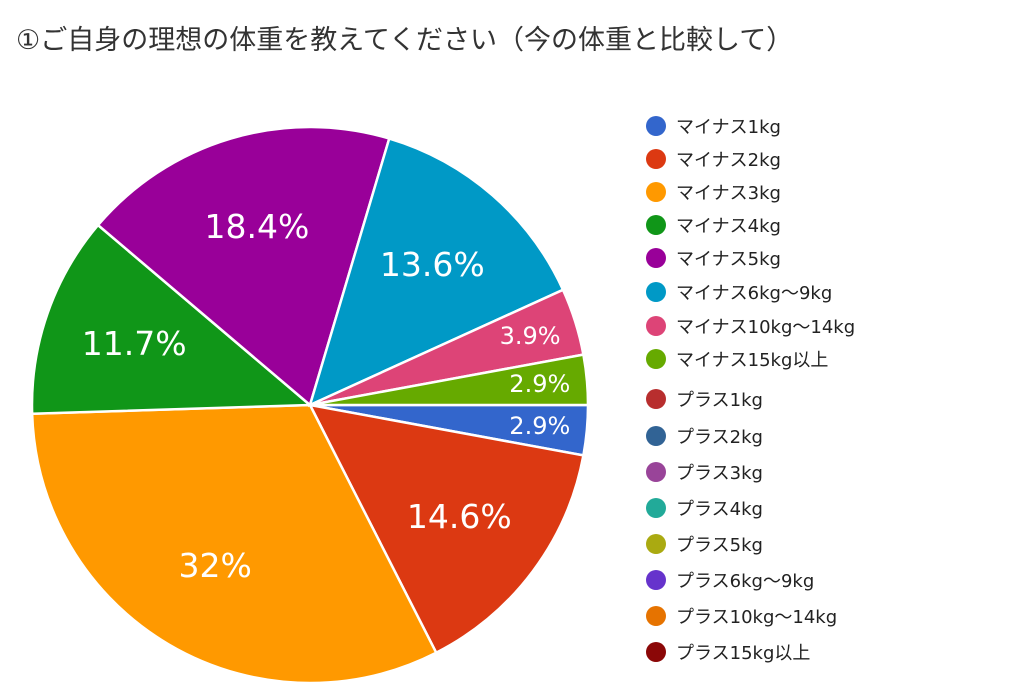 This screenshot has width=1016, height=700. I want to click on slice-data-label: 13.6%, so click(432, 264).